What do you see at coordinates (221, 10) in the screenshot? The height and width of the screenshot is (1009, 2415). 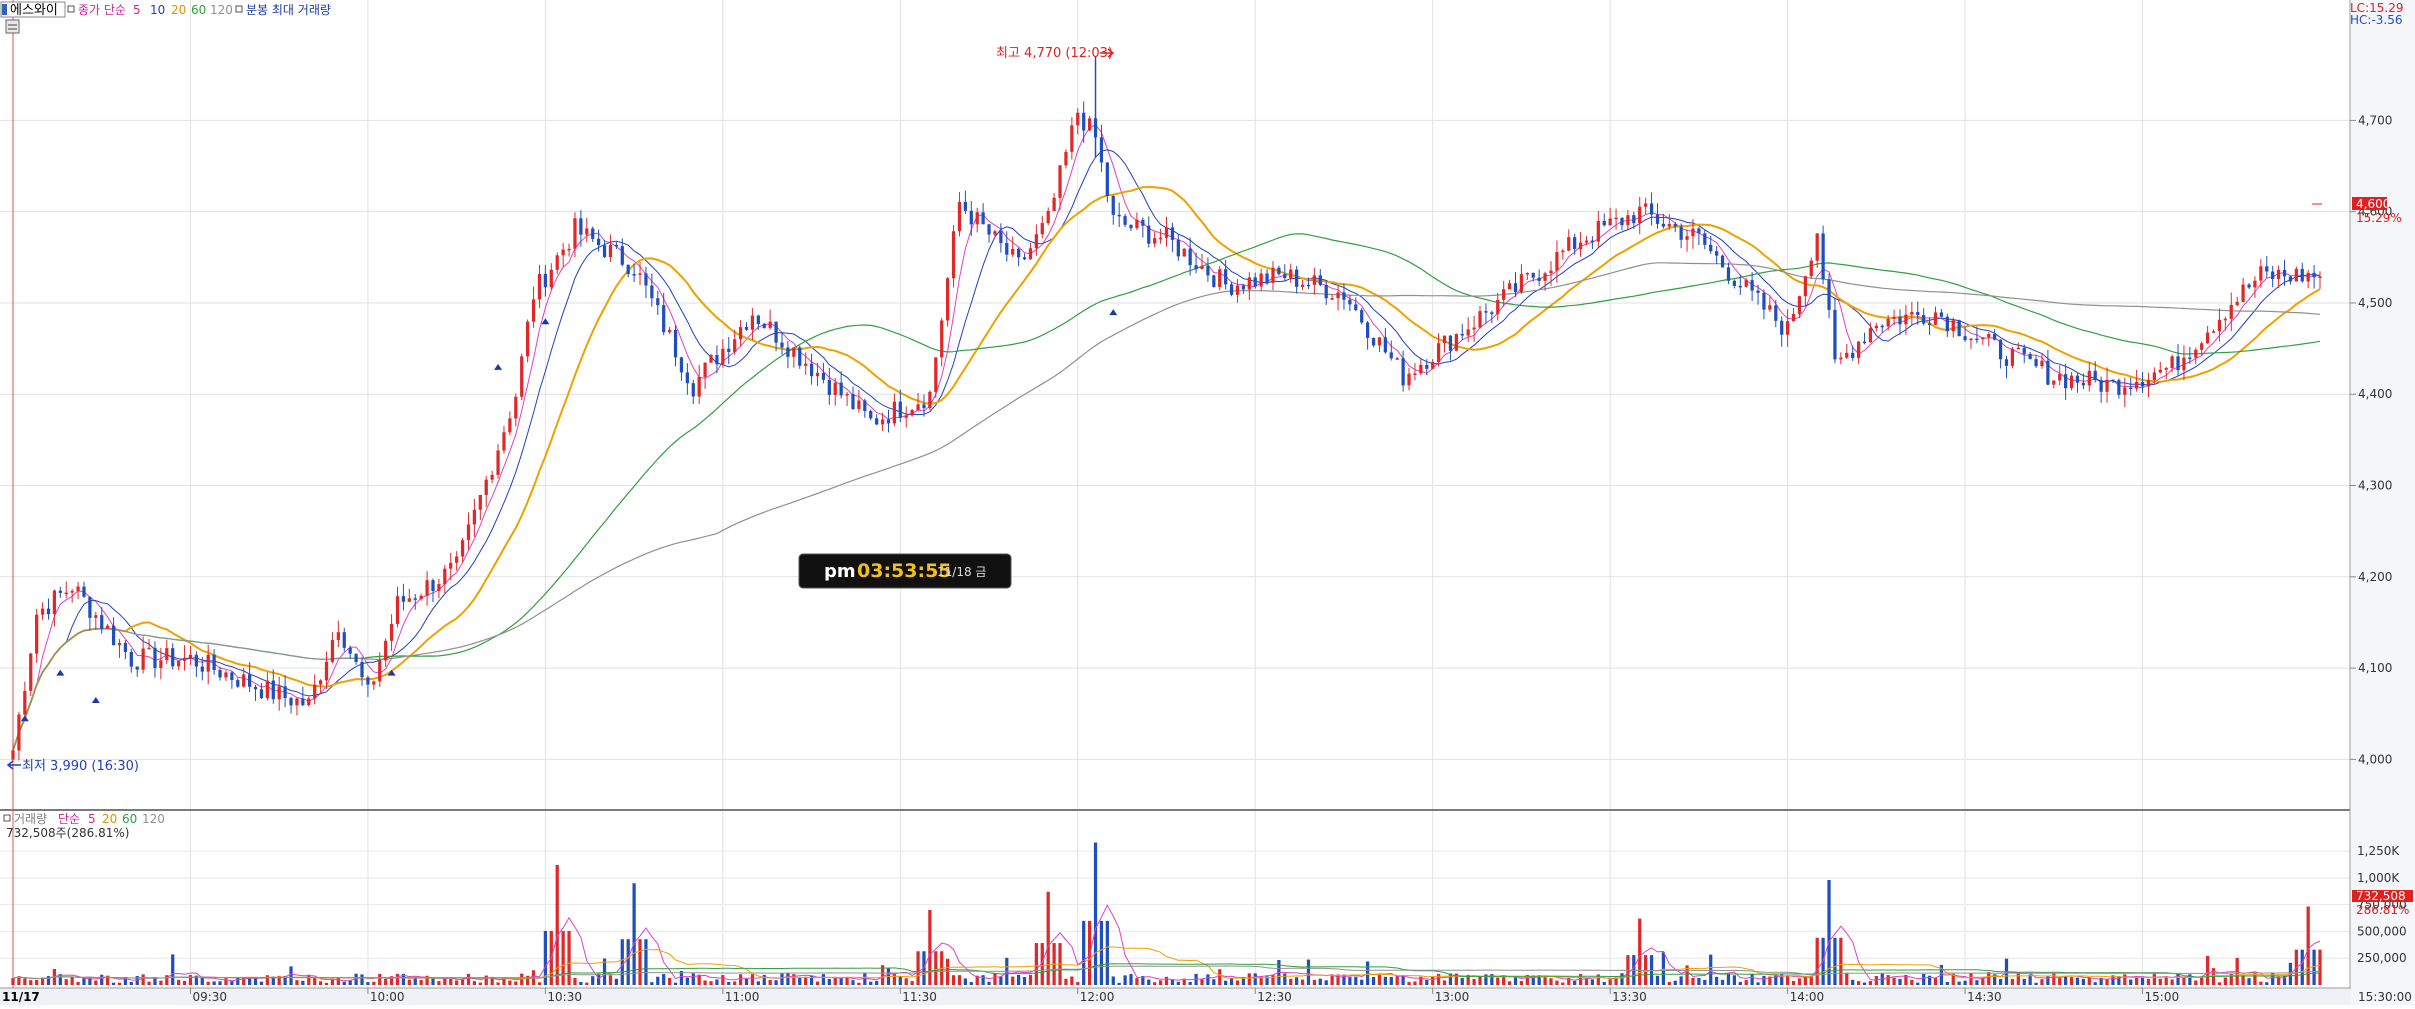 I see `ma-period-120: 120` at bounding box center [221, 10].